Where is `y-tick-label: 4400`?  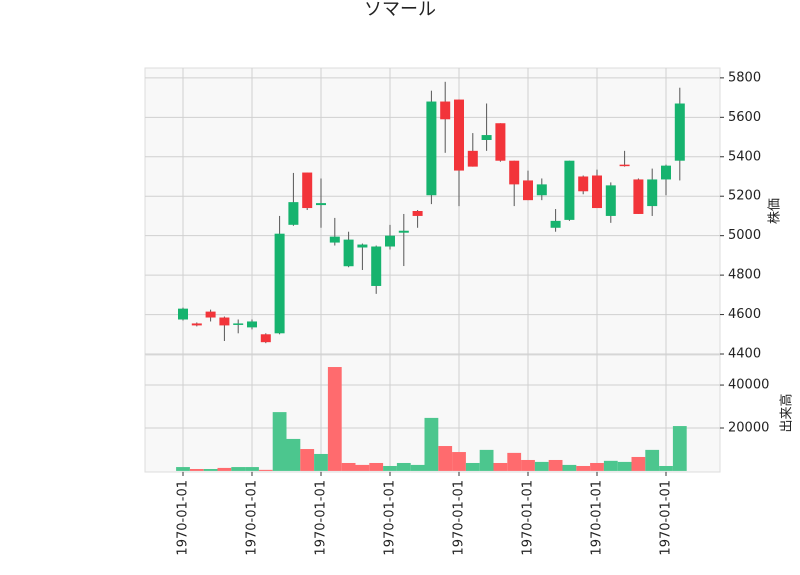
y-tick-label: 4400 is located at coordinates (744, 354).